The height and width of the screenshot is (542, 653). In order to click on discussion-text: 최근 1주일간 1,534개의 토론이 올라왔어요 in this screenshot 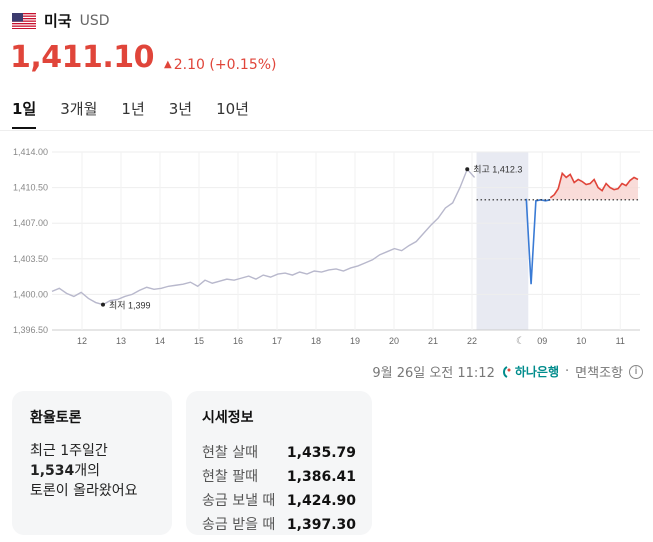, I will do `click(92, 471)`.